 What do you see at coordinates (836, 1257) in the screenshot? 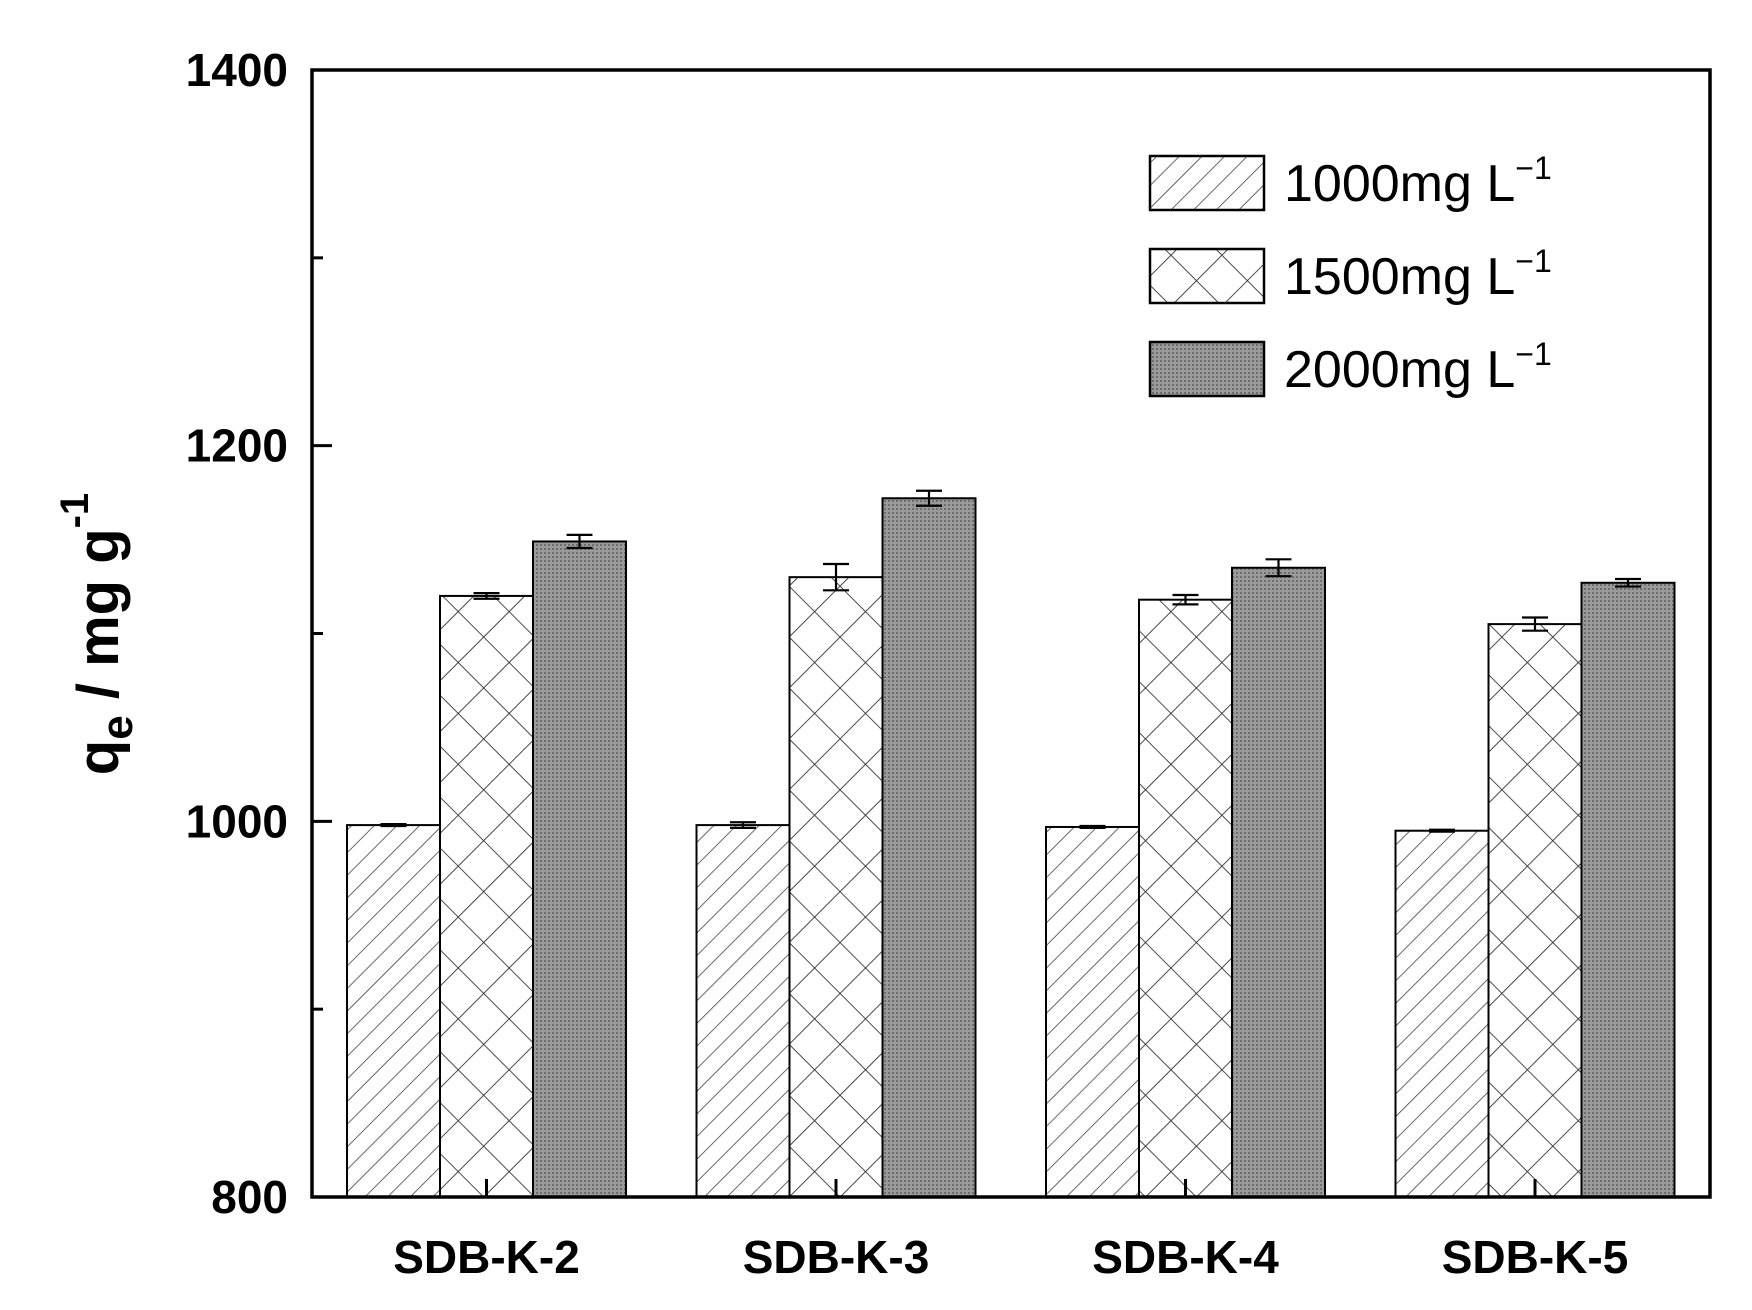
I see `x-tick-label: SDB-K-3` at bounding box center [836, 1257].